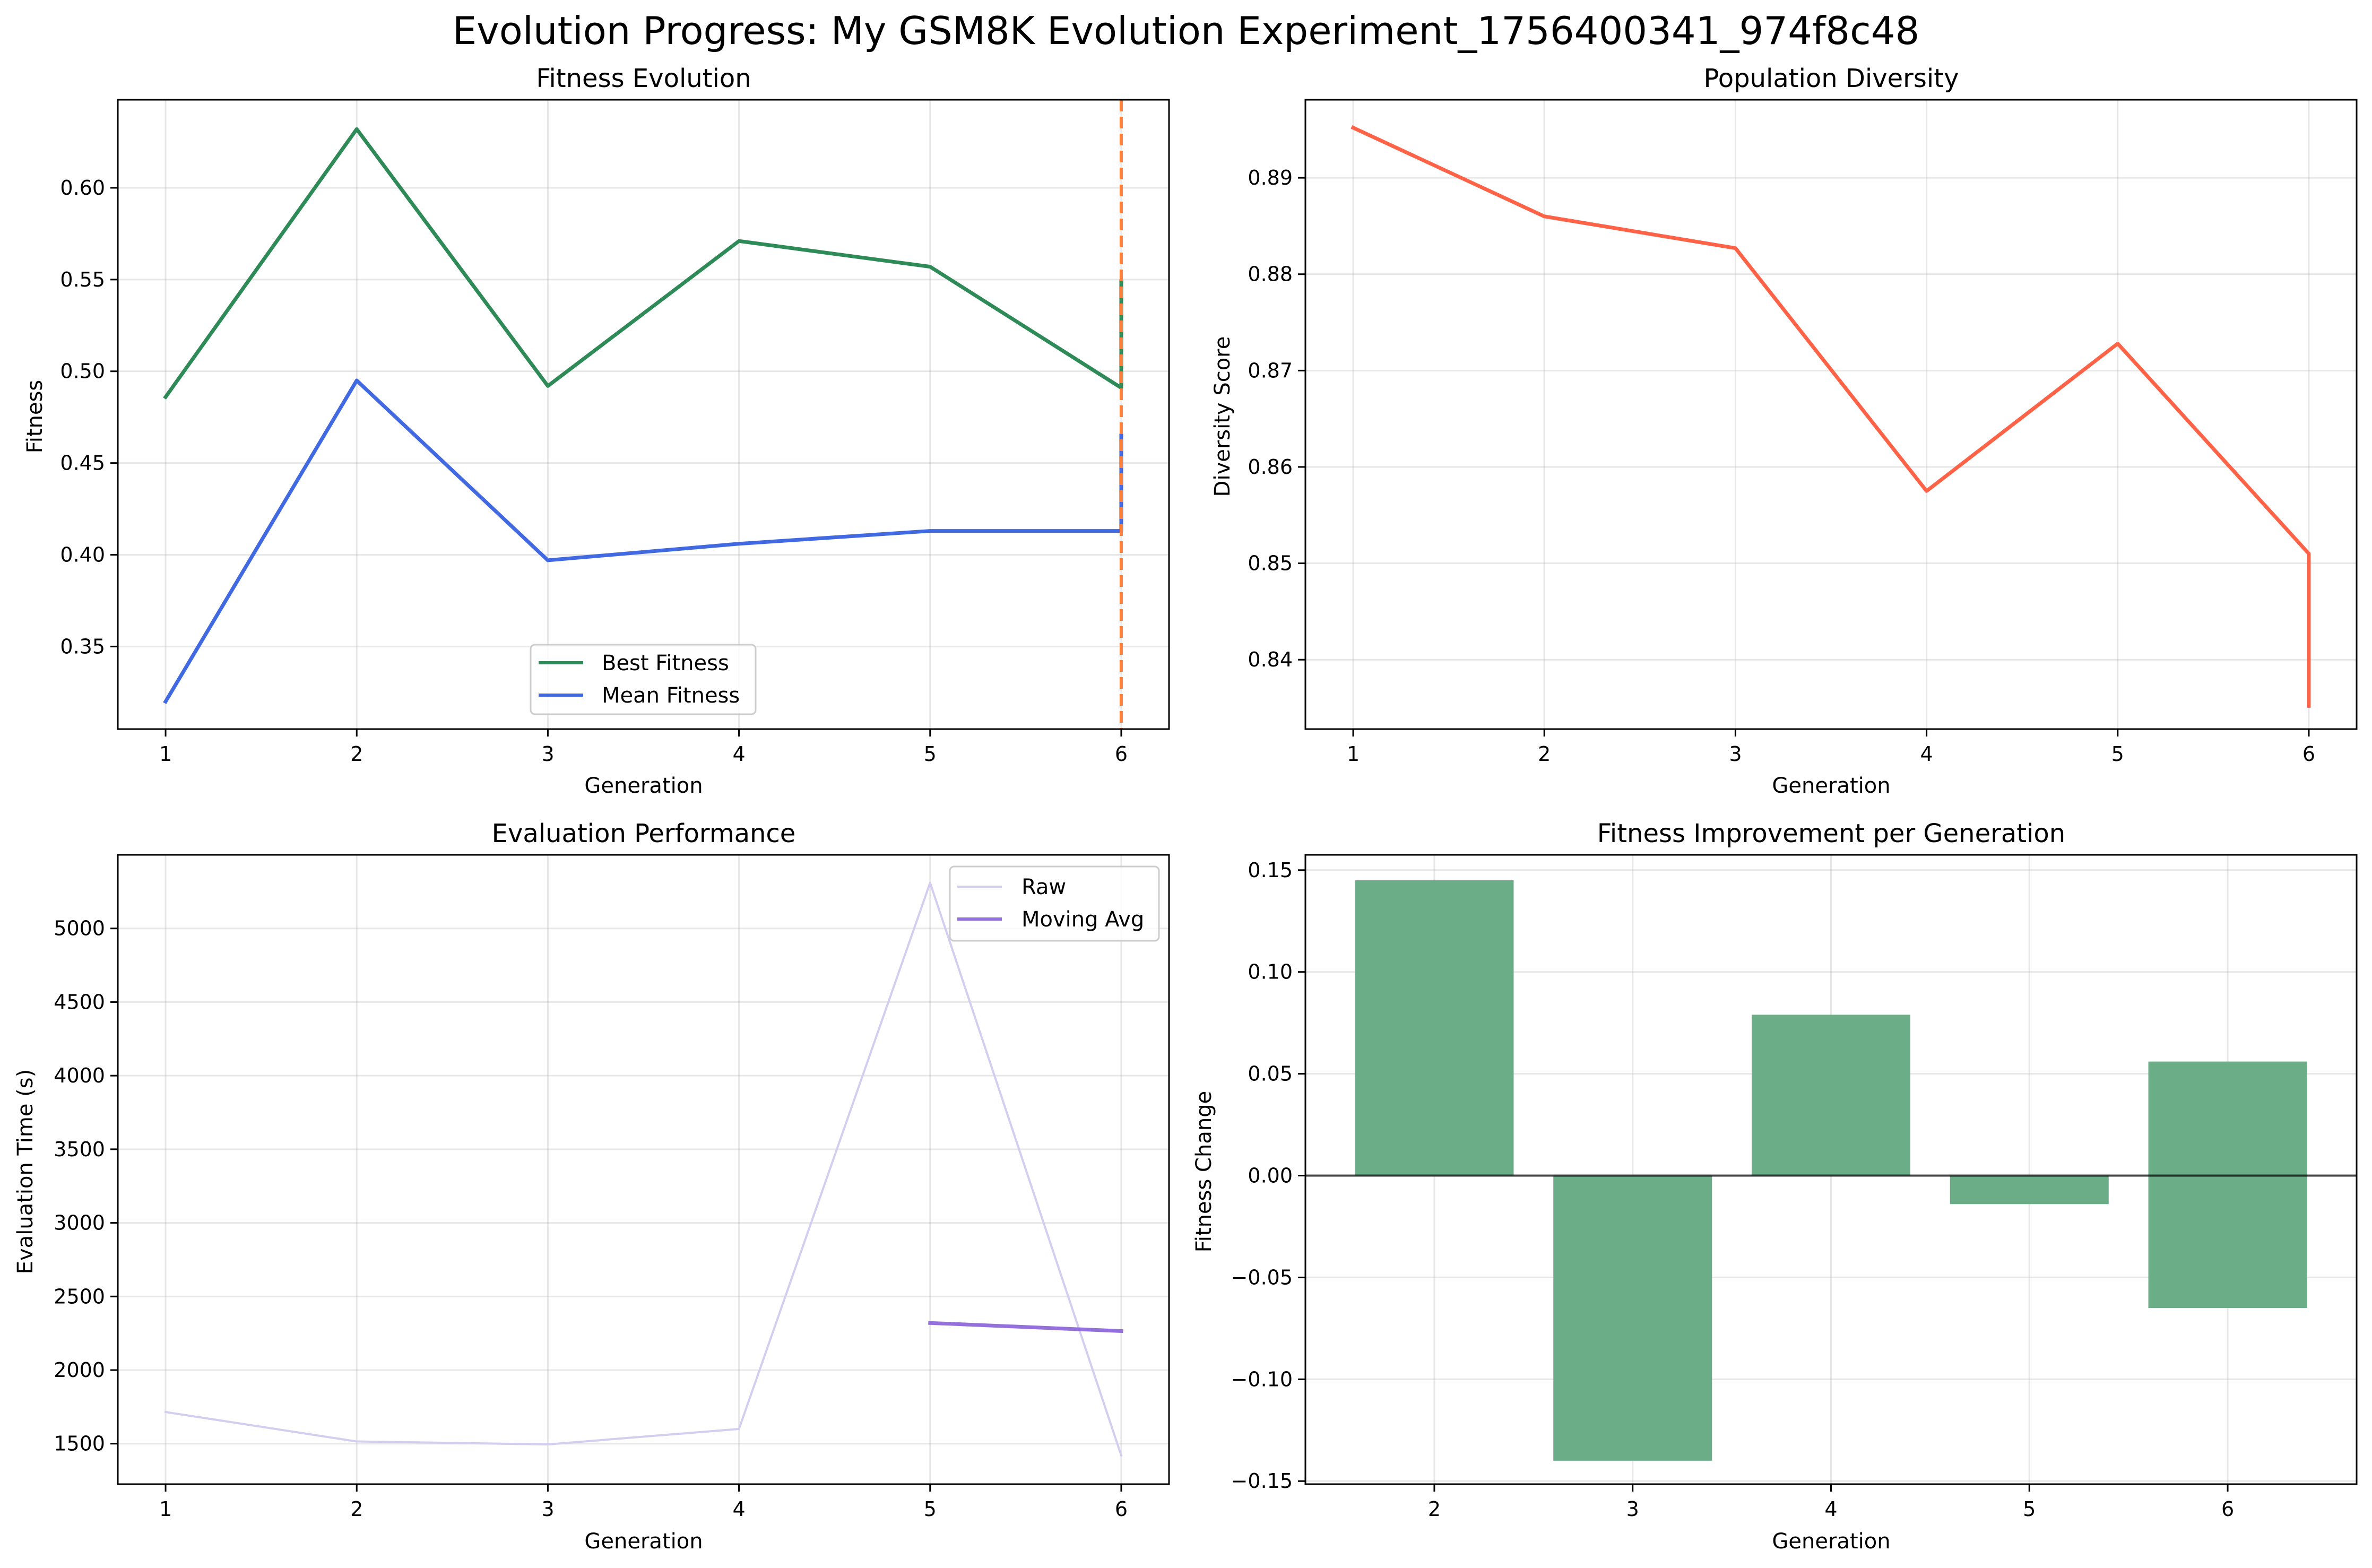 This screenshot has height=1568, width=2372. I want to click on y-tick-label: −0.10, so click(1262, 1379).